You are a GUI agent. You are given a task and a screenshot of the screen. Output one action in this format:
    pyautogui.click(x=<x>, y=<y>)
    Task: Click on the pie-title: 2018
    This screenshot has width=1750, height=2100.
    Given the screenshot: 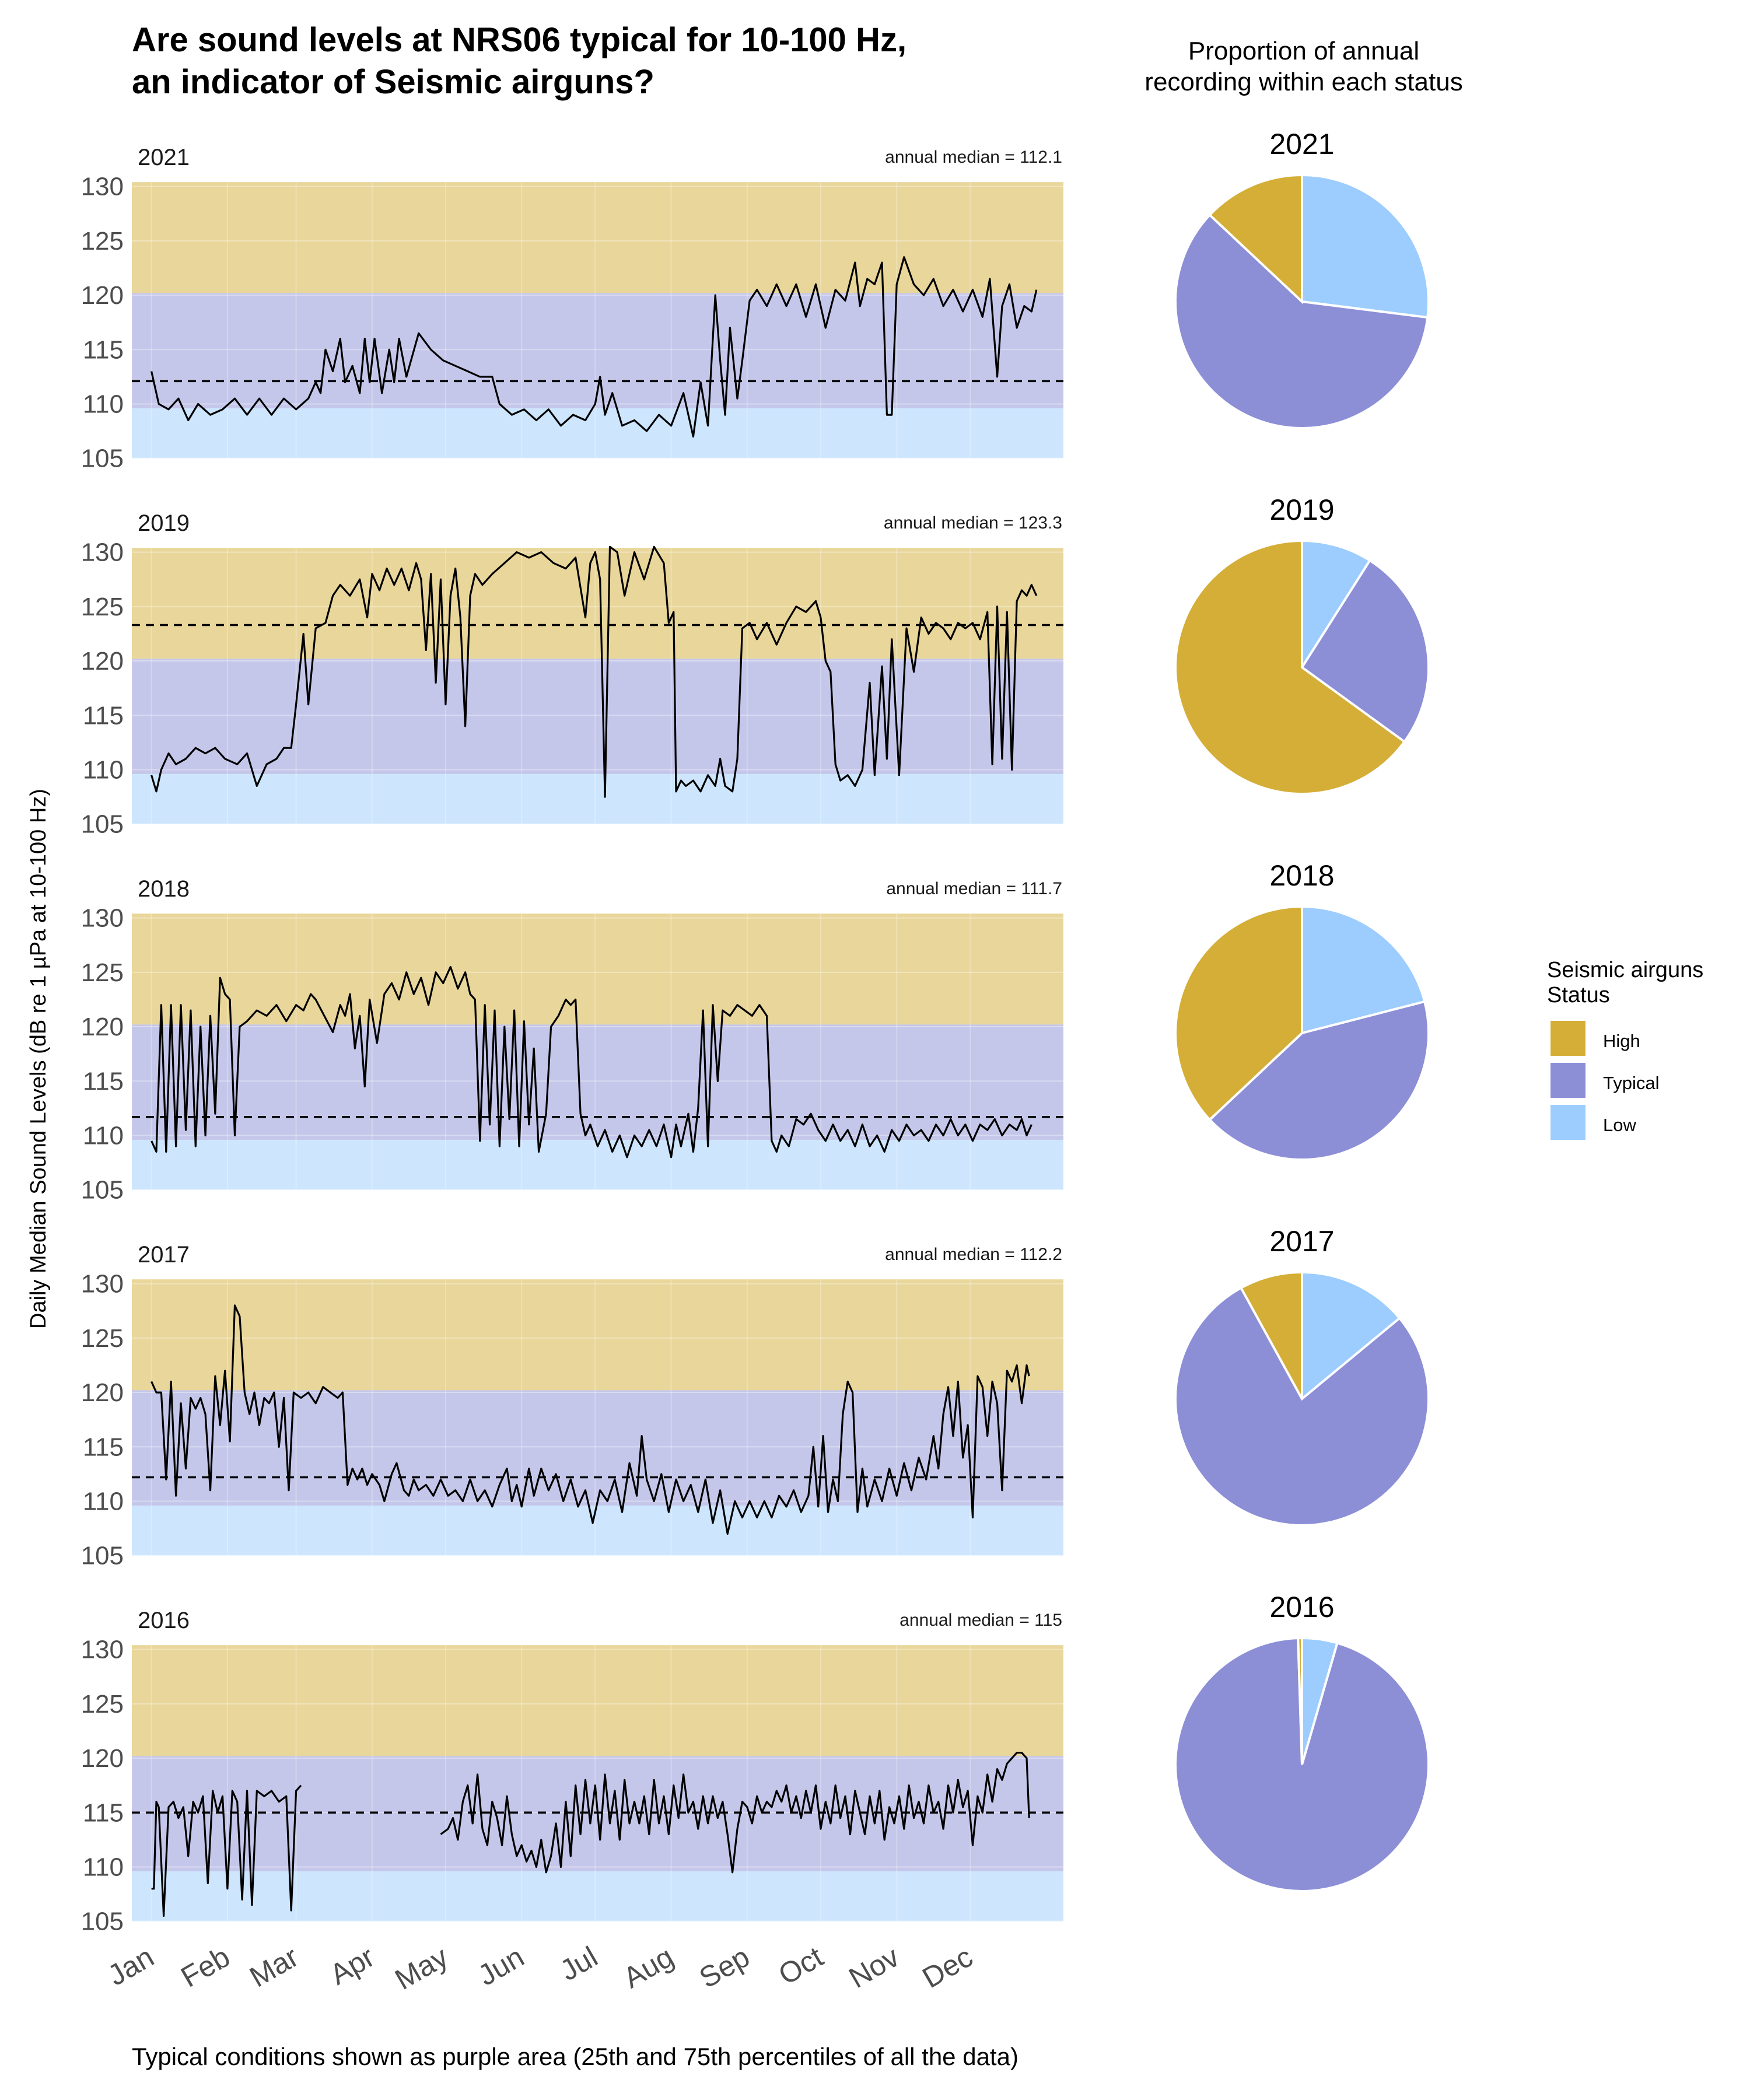 What is the action you would take?
    pyautogui.click(x=1301, y=875)
    